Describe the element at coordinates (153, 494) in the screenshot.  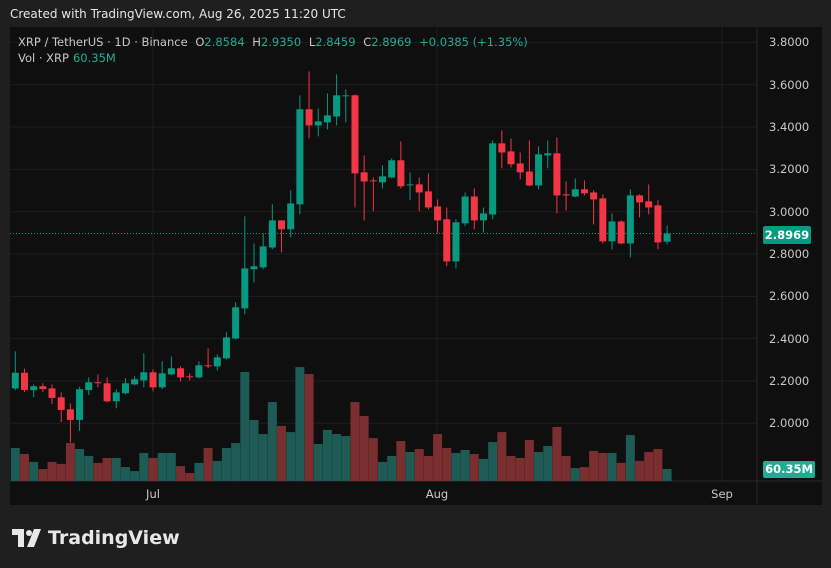
I see `x-tick-jul: Jul` at that location.